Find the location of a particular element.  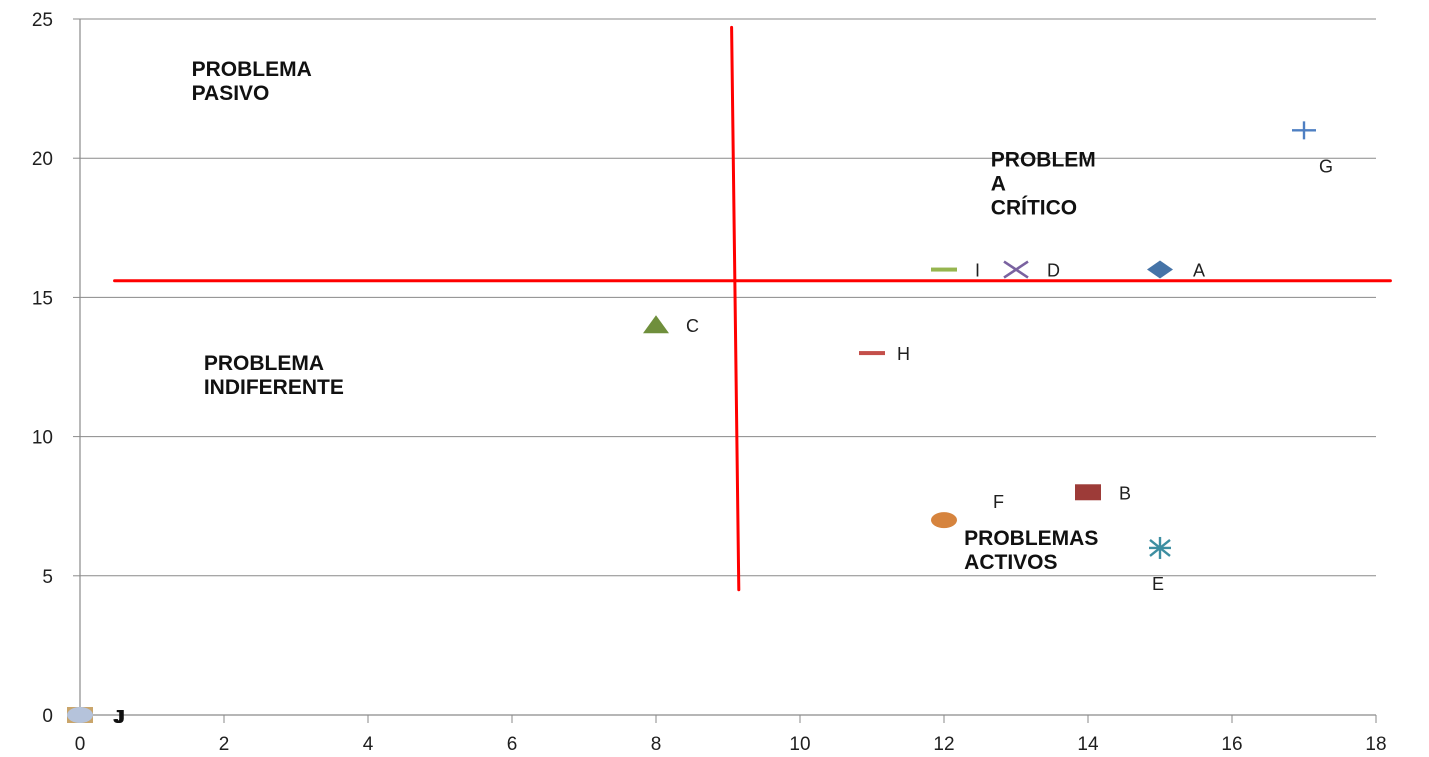

quadrant-label-pasivo-line-1: PROBLEMA is located at coordinates (252, 69).